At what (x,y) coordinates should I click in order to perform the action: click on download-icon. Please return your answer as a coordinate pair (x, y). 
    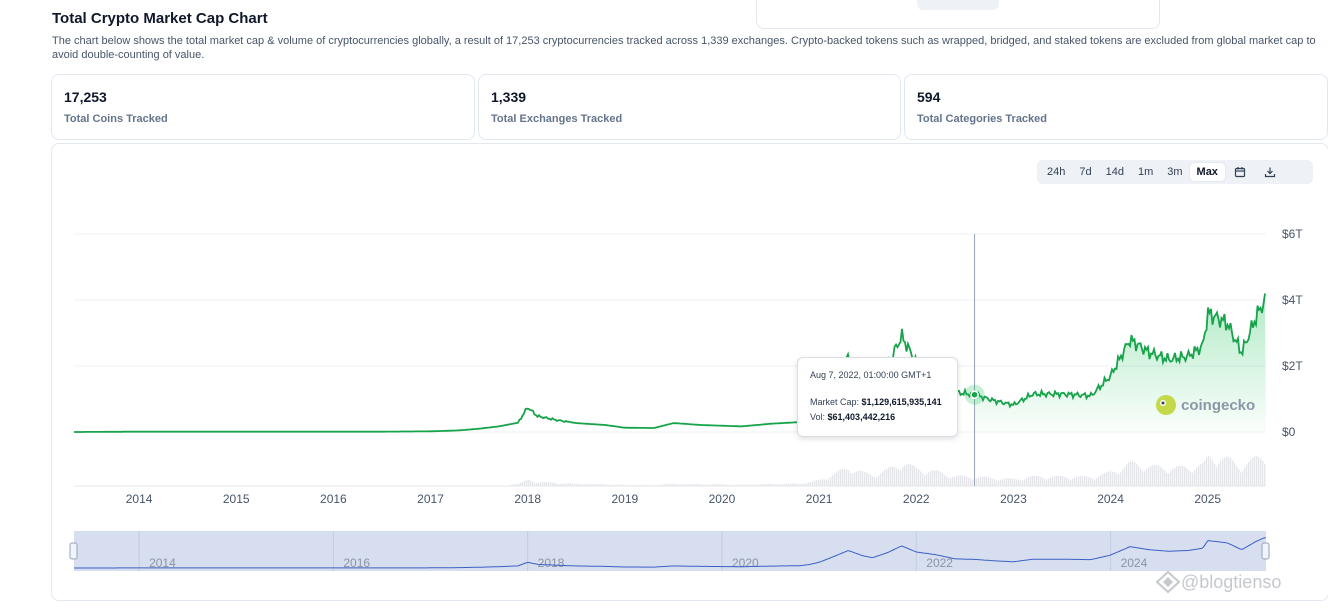
    Looking at the image, I should click on (1270, 172).